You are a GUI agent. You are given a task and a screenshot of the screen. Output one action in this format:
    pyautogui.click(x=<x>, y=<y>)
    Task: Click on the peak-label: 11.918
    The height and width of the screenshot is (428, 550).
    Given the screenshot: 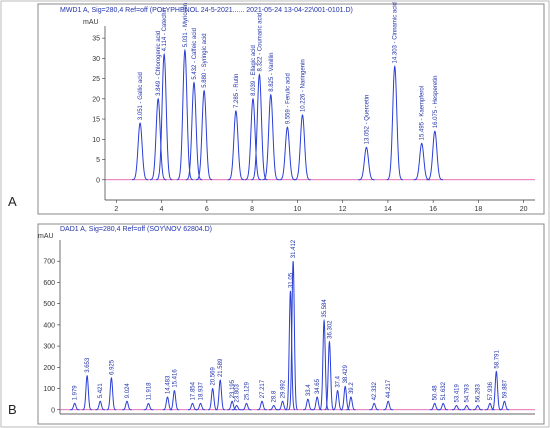 What is the action you would take?
    pyautogui.click(x=149, y=391)
    